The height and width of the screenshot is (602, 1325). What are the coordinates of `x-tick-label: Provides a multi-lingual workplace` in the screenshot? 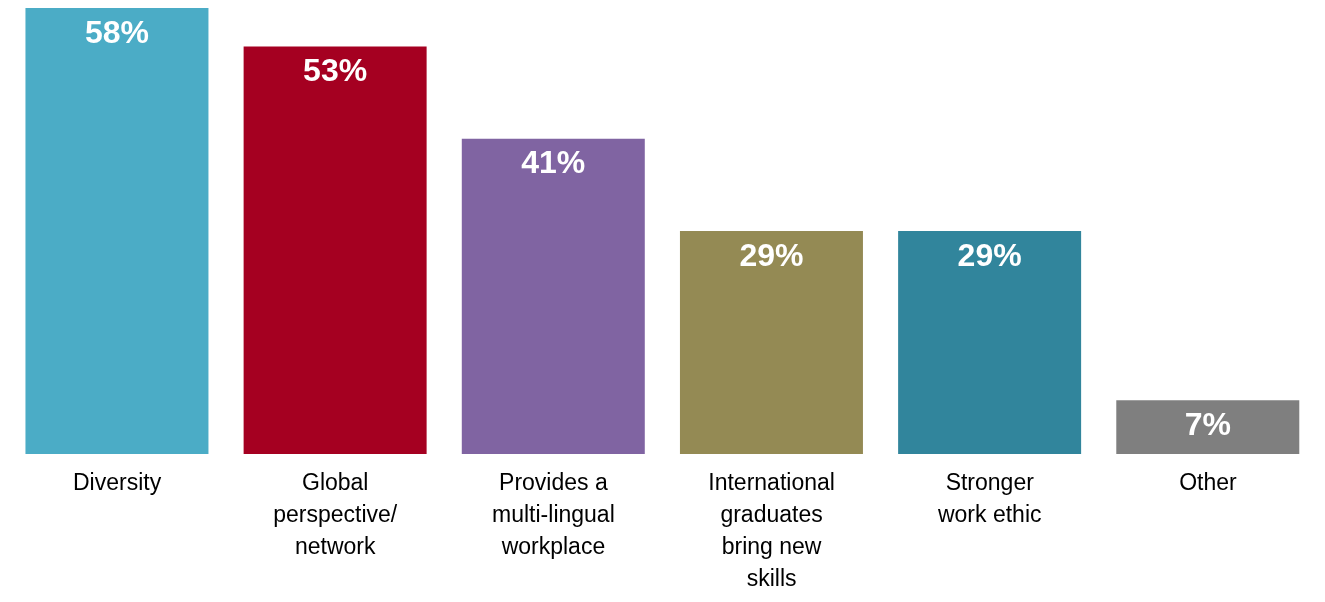 It's located at (553, 514).